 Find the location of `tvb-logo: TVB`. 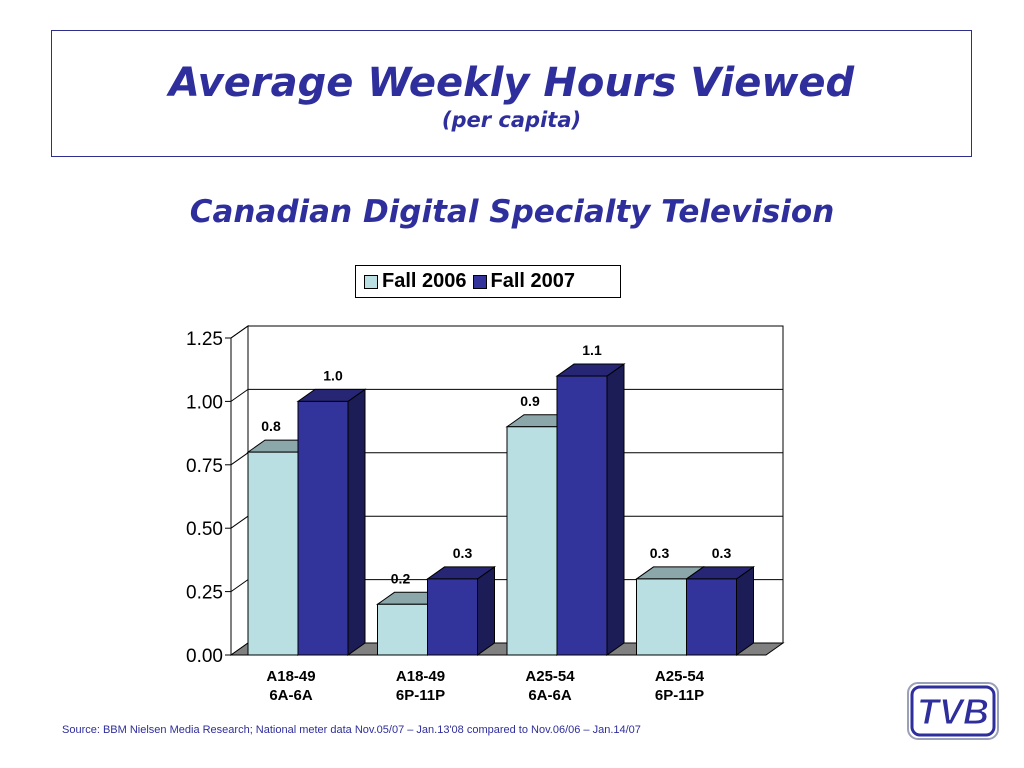

tvb-logo: TVB is located at coordinates (953, 711).